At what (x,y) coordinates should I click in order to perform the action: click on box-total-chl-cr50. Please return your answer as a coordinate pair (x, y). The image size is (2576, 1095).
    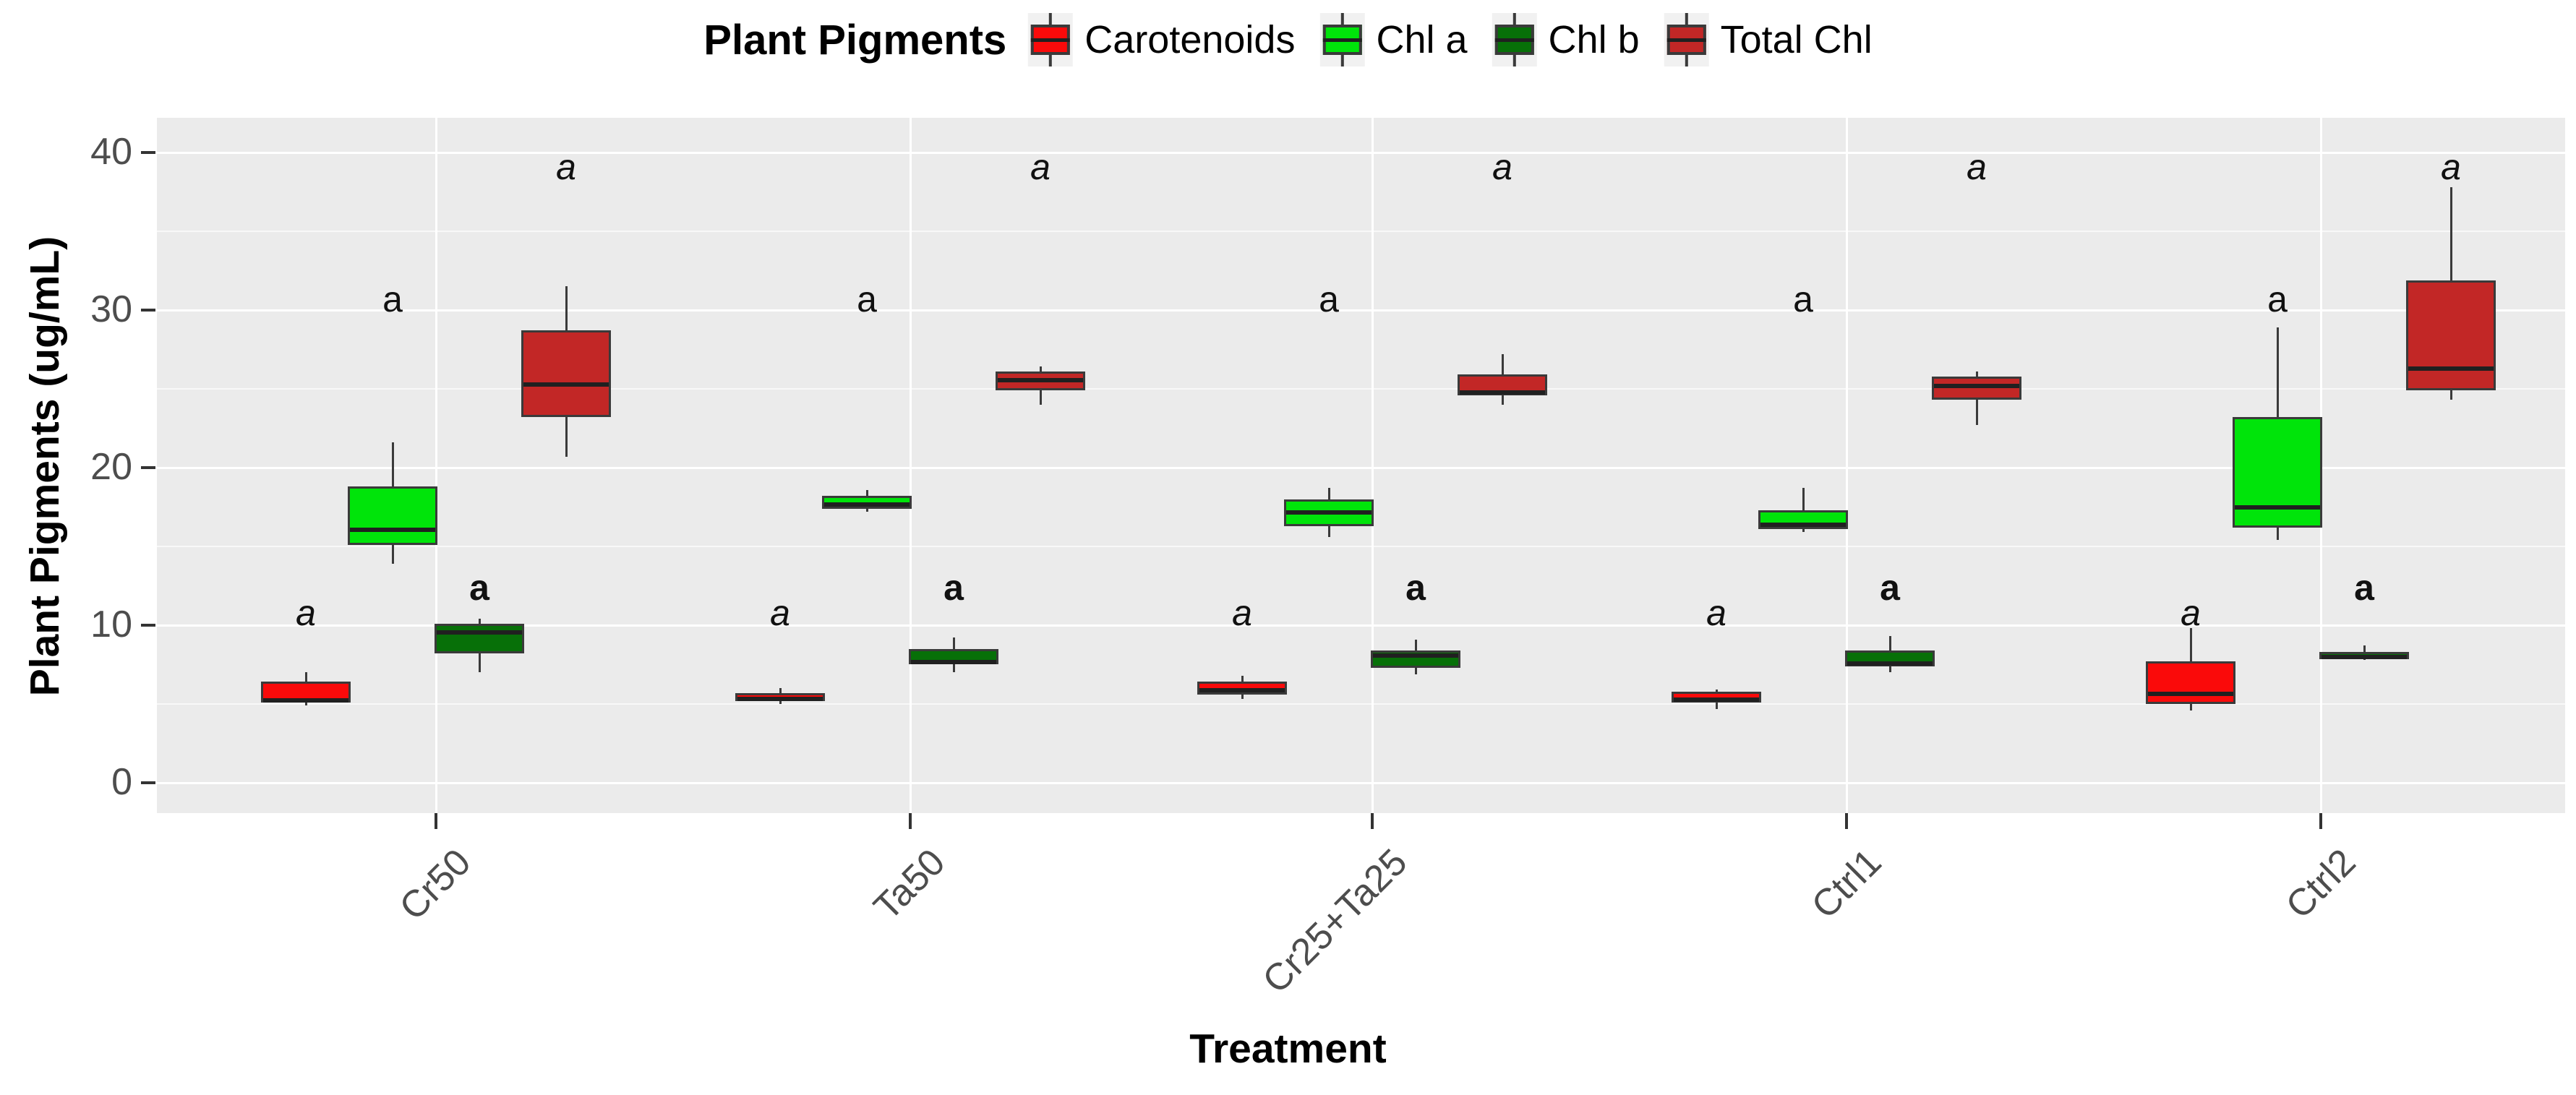
    Looking at the image, I should click on (566, 374).